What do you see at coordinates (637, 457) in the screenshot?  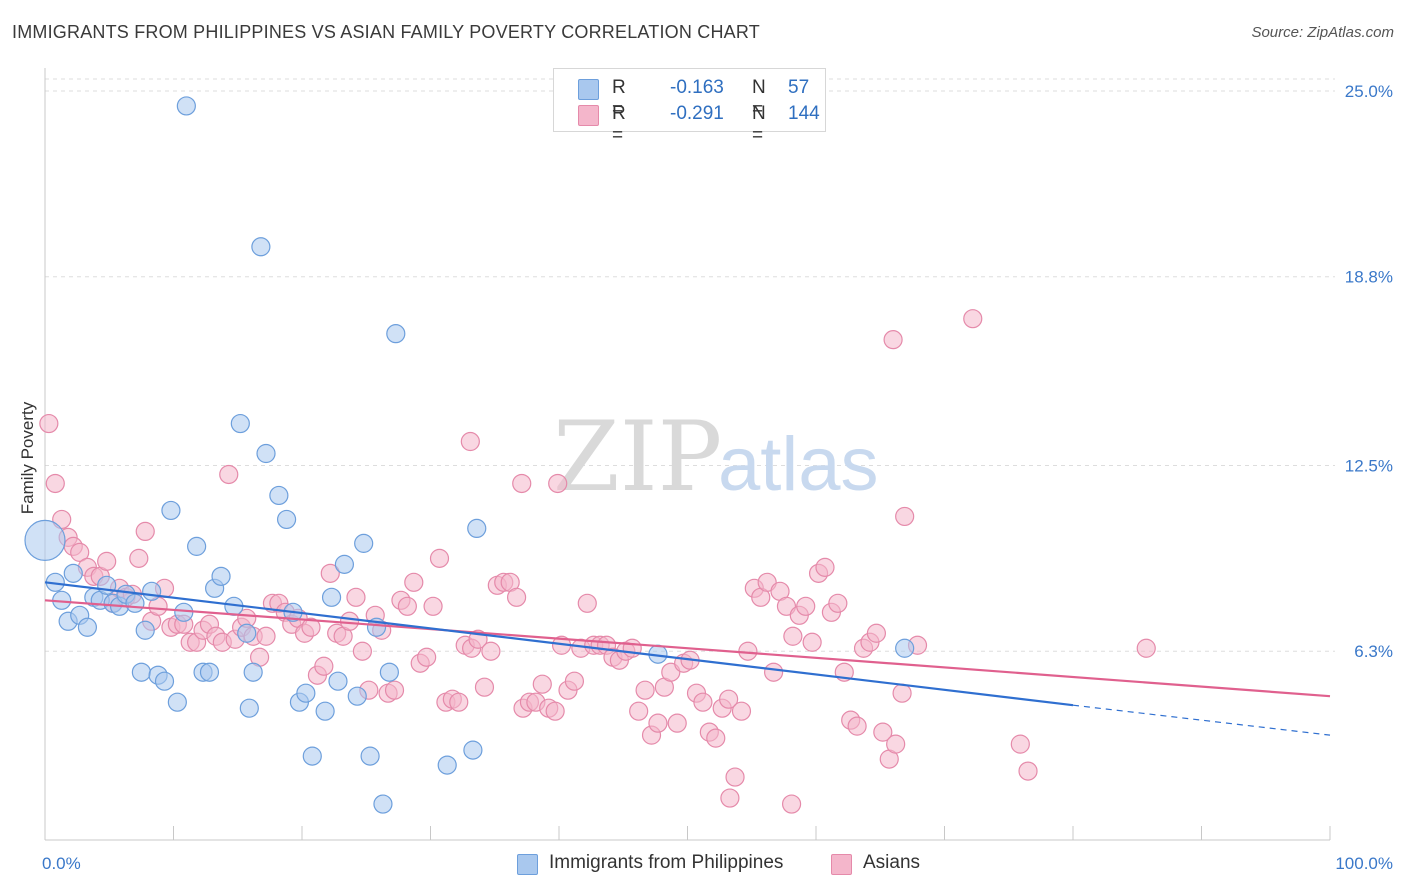 I see `watermark-zip: ZIP` at bounding box center [637, 457].